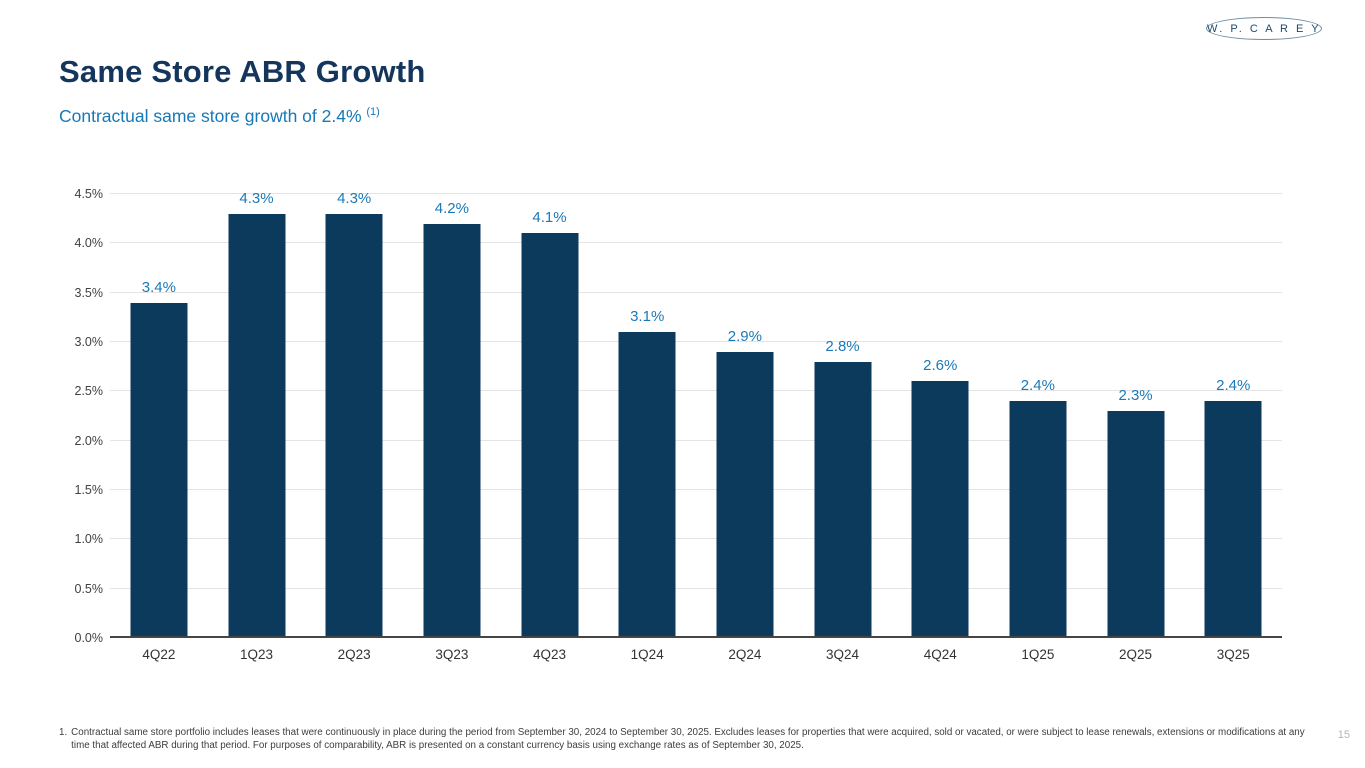  I want to click on bar-2q25, so click(1136, 524).